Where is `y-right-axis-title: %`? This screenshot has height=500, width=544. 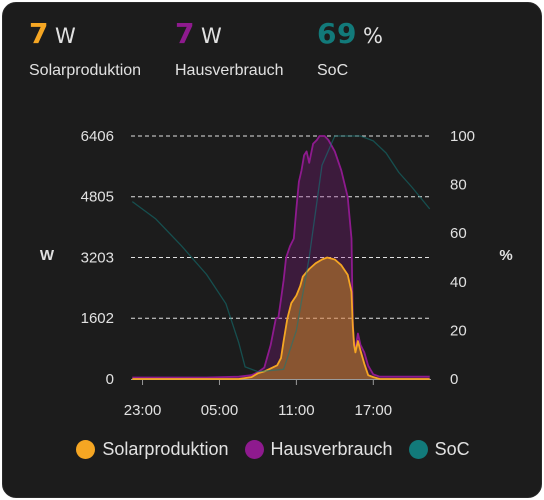
y-right-axis-title: % is located at coordinates (505, 255).